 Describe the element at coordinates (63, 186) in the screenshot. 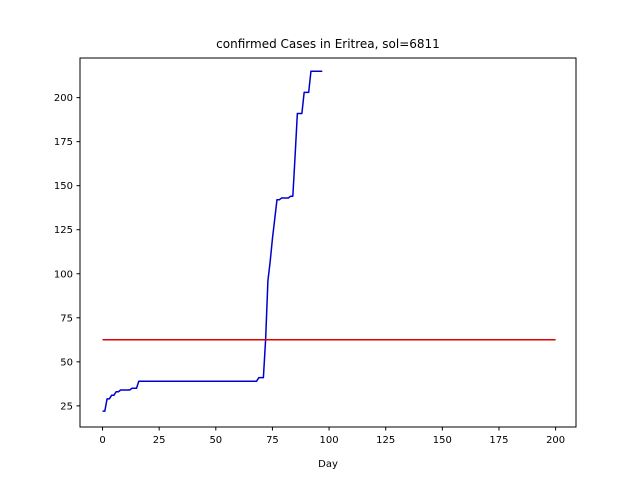

I see `y-tick-label: 150` at that location.